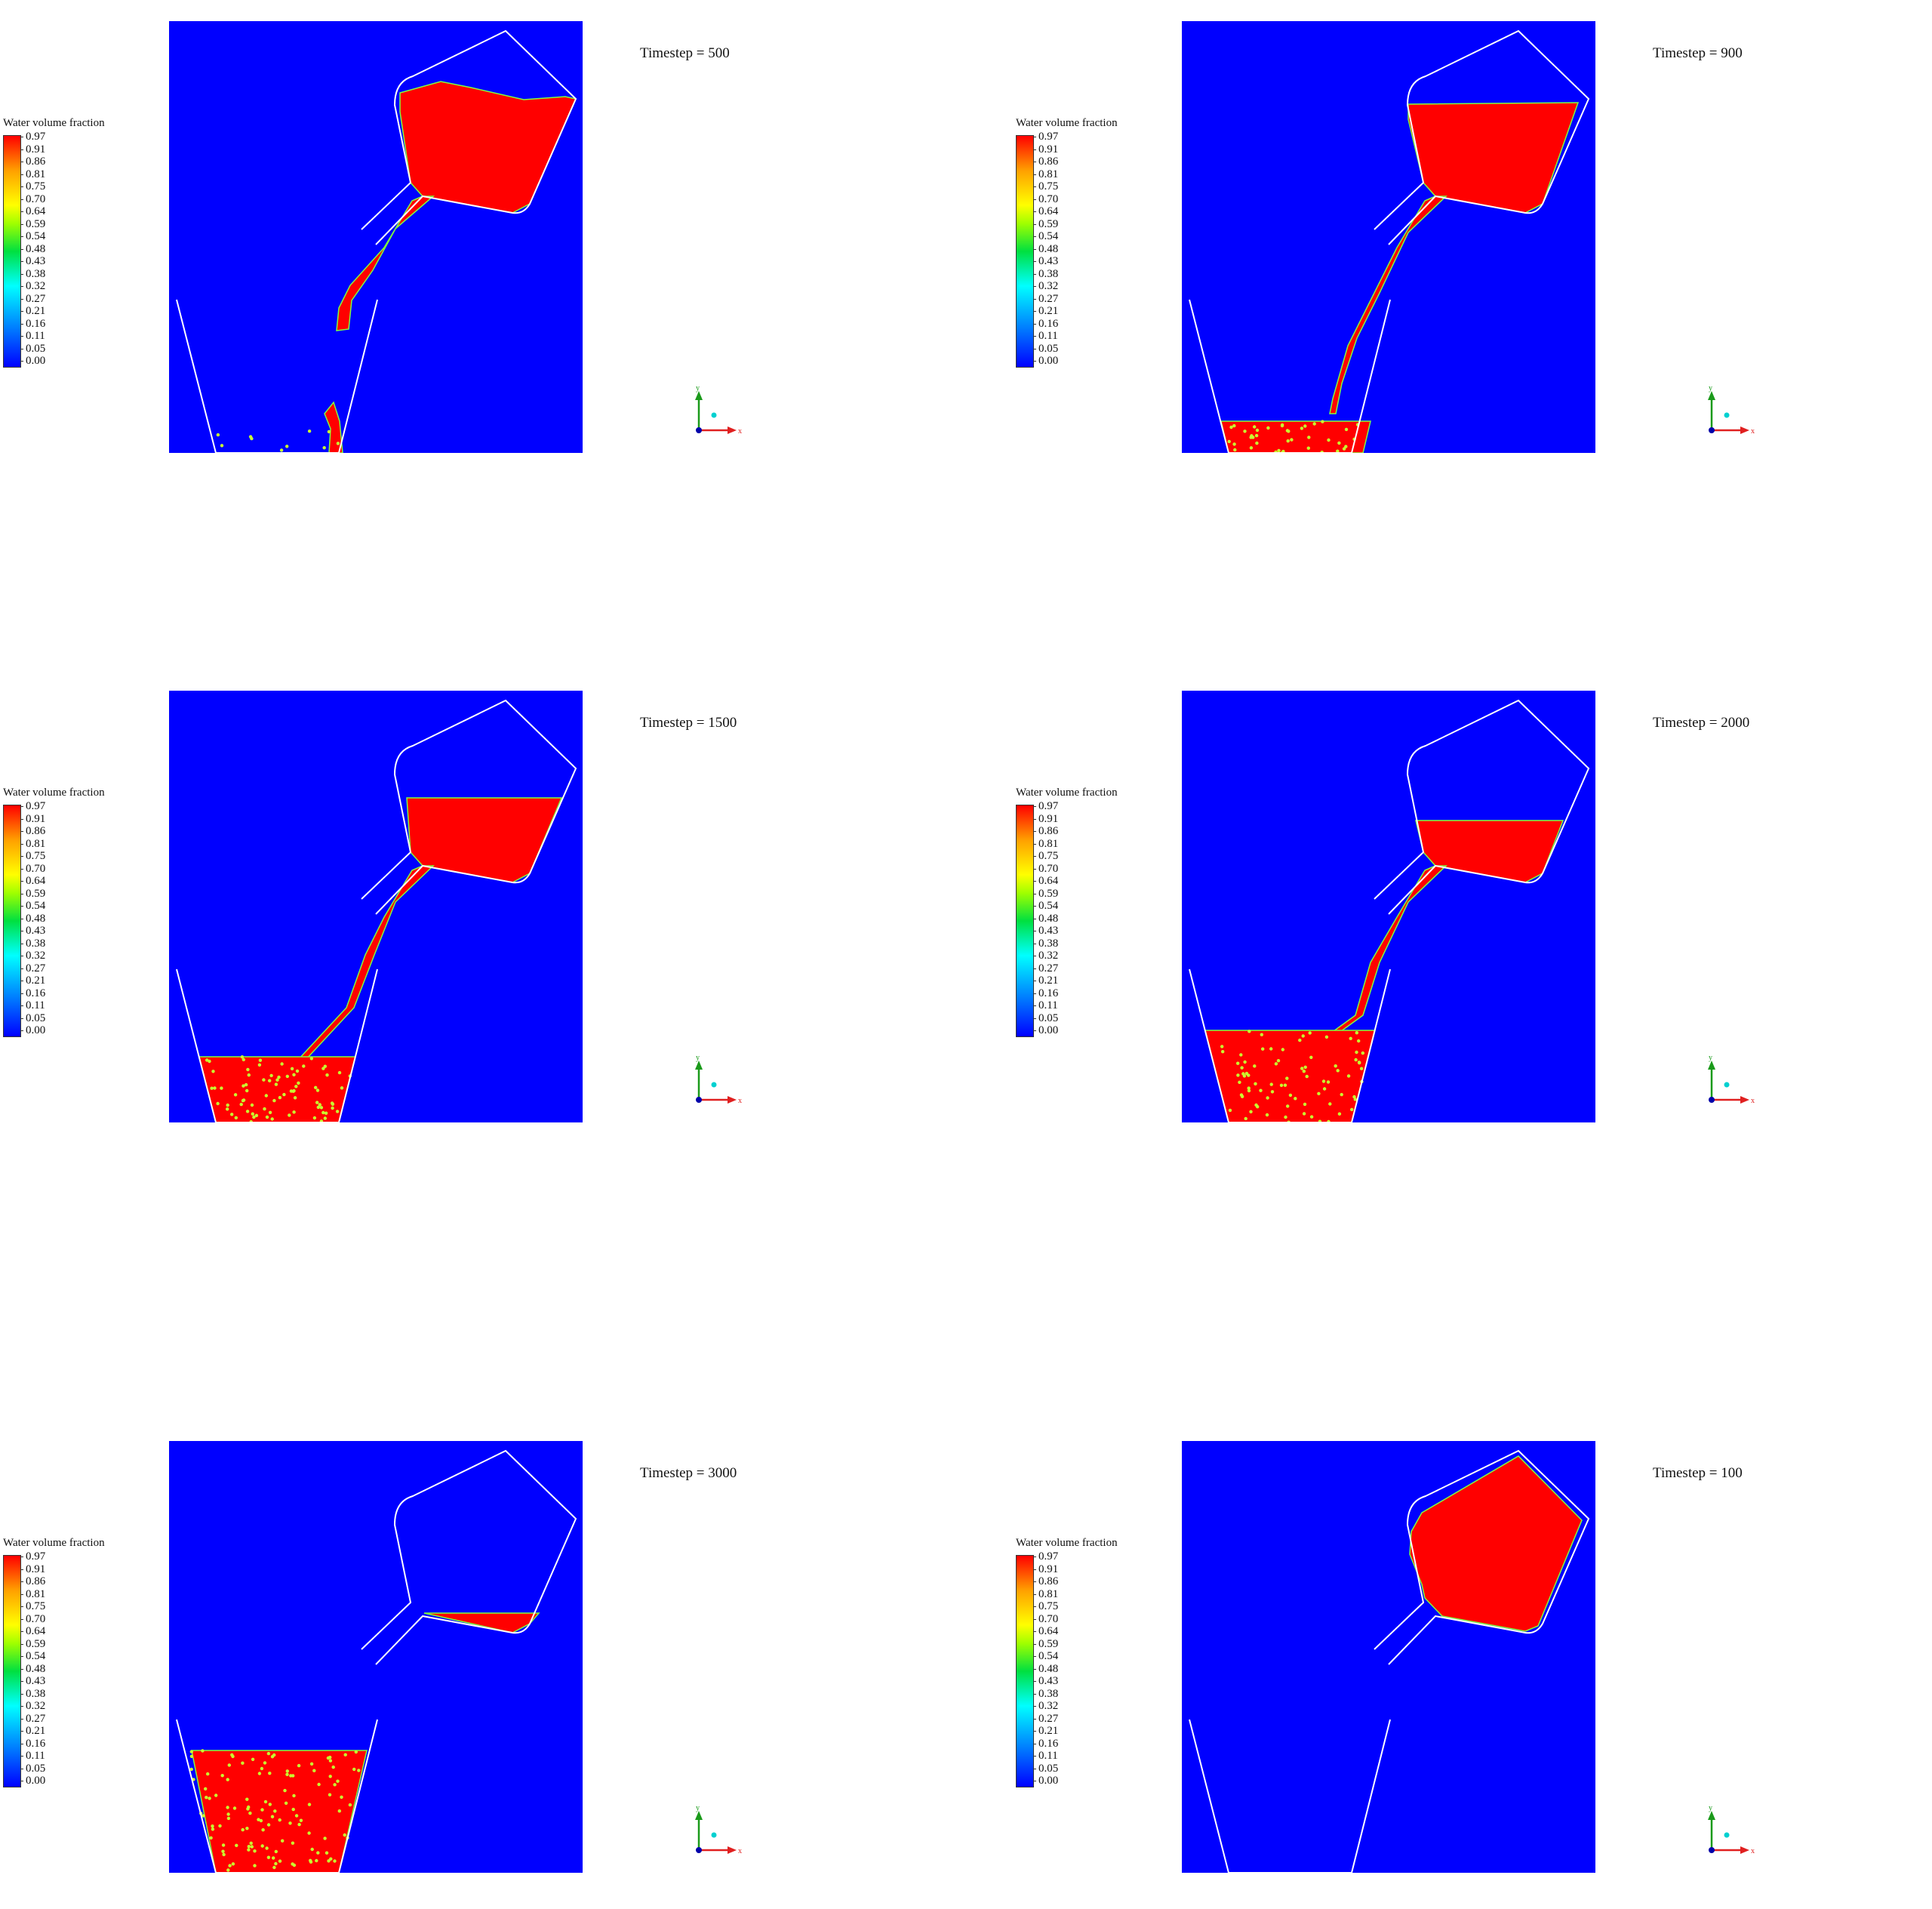  I want to click on legend-tick: 0.91, so click(1045, 149).